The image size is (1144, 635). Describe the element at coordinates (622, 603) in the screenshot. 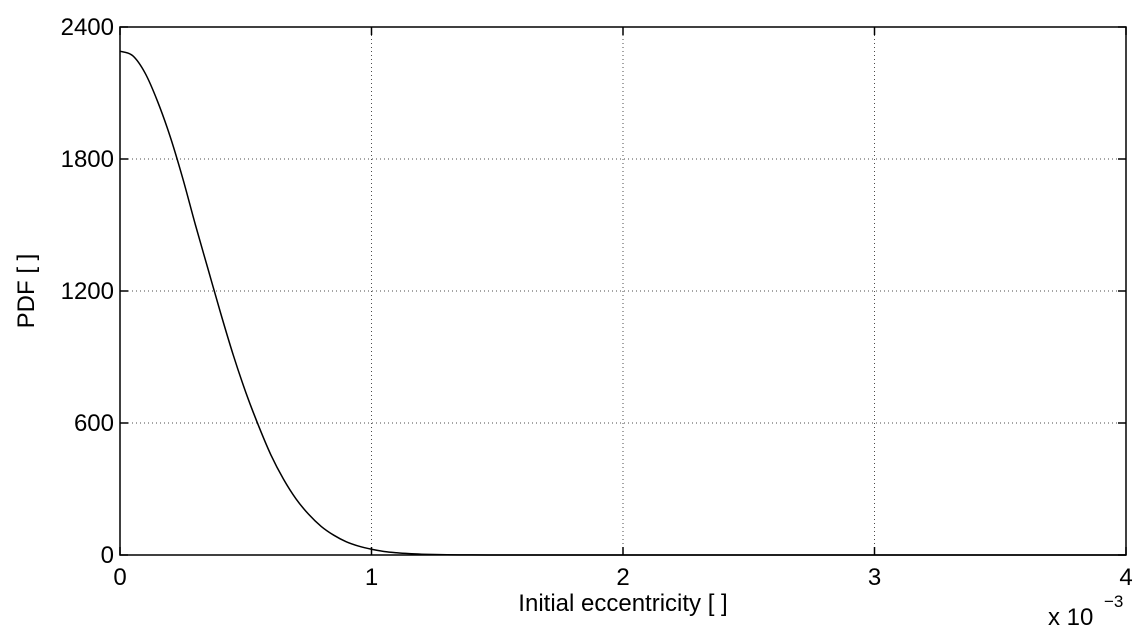

I see `x-axis-label: Initial eccentricity [ ]` at that location.